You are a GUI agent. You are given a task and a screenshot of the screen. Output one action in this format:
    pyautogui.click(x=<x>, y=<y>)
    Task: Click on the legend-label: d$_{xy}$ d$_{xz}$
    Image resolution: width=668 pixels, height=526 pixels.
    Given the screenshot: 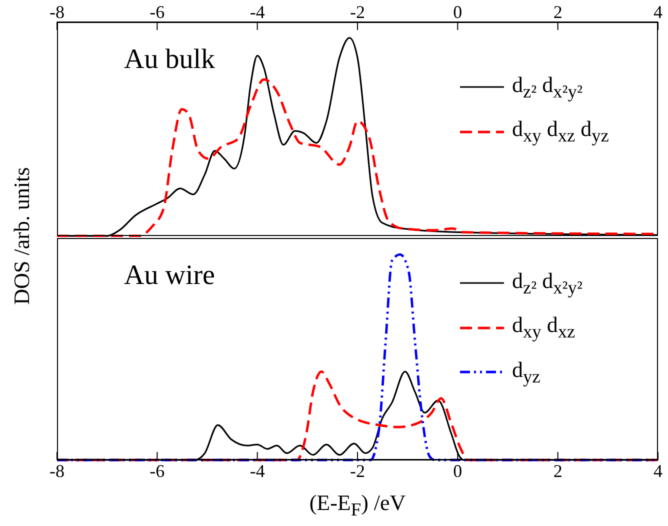 What is the action you would take?
    pyautogui.click(x=544, y=327)
    